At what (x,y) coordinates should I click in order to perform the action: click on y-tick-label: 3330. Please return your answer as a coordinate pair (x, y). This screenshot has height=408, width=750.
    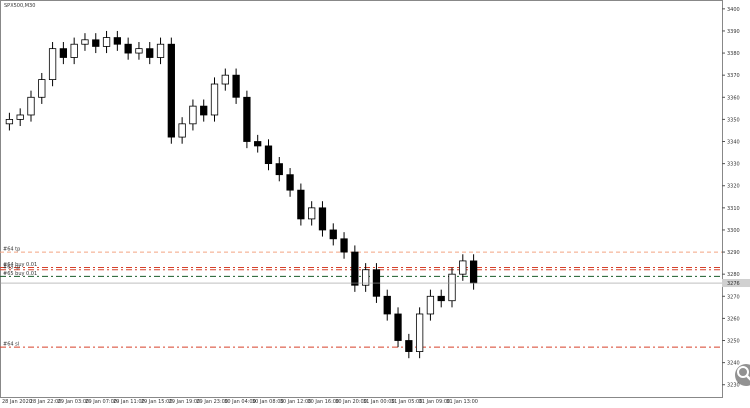
    Looking at the image, I should click on (733, 165).